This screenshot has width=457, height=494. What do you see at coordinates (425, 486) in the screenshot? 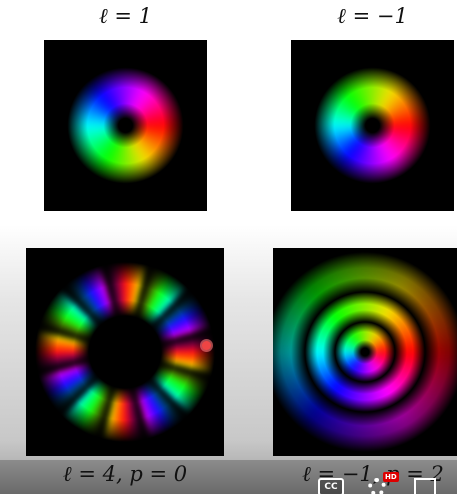
I see `miniplayer-button` at bounding box center [425, 486].